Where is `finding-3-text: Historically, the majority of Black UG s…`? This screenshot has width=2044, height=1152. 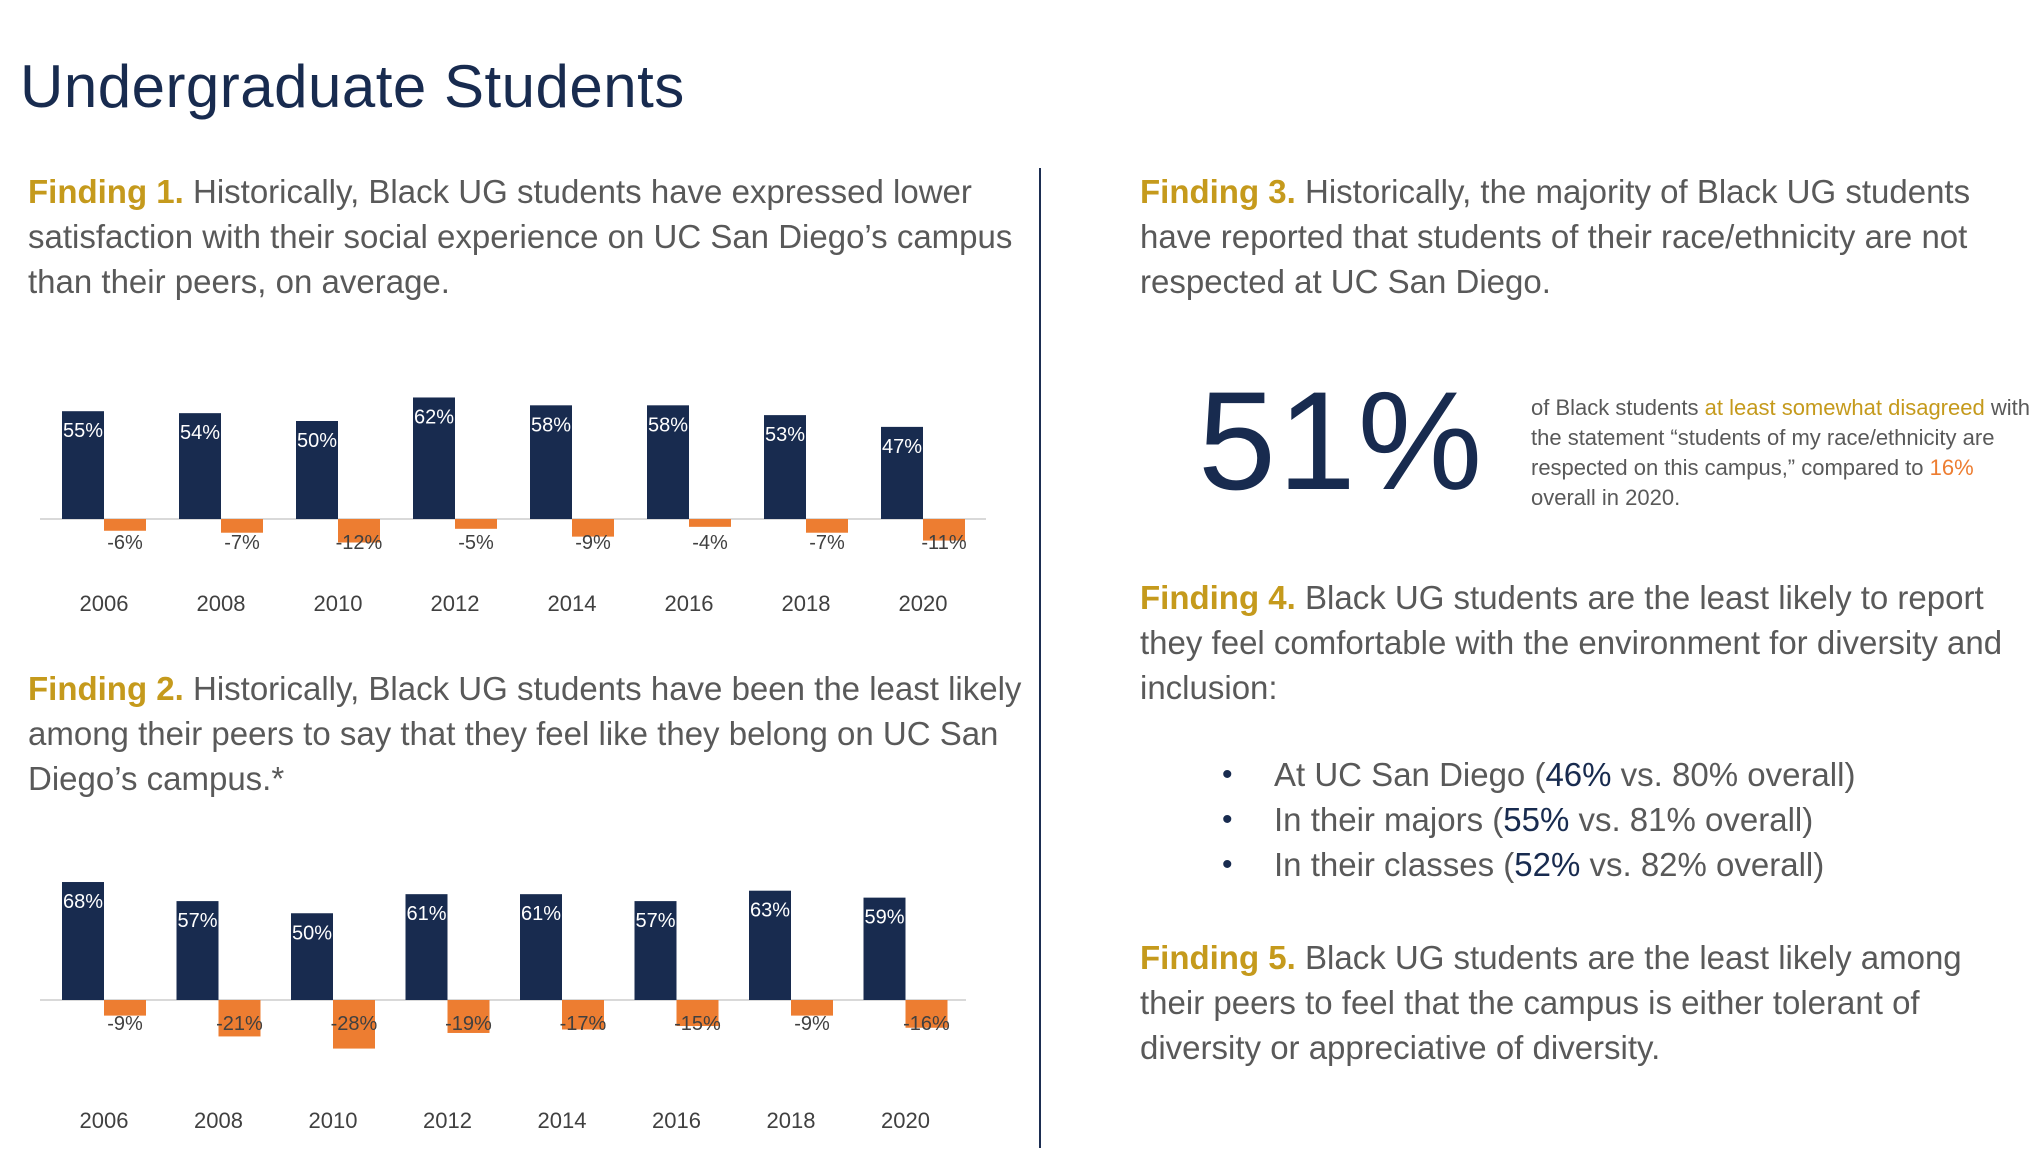
finding-3-text: Historically, the majority of Black UG s… is located at coordinates (1555, 236).